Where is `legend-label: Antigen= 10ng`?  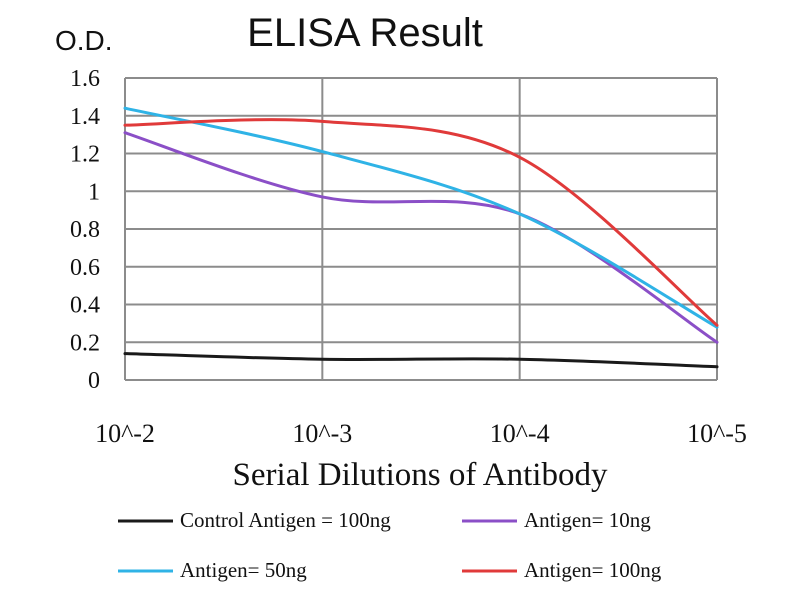 legend-label: Antigen= 10ng is located at coordinates (587, 520).